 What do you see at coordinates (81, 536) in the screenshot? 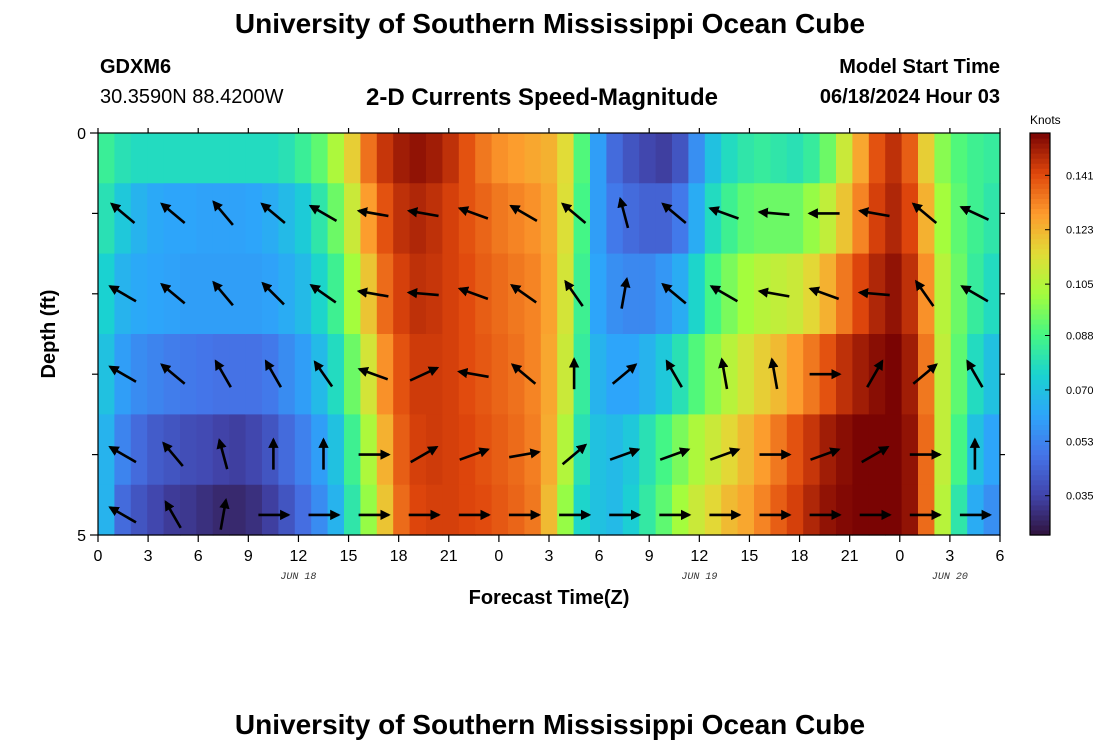
I see `y-tick-label: 5` at bounding box center [81, 536].